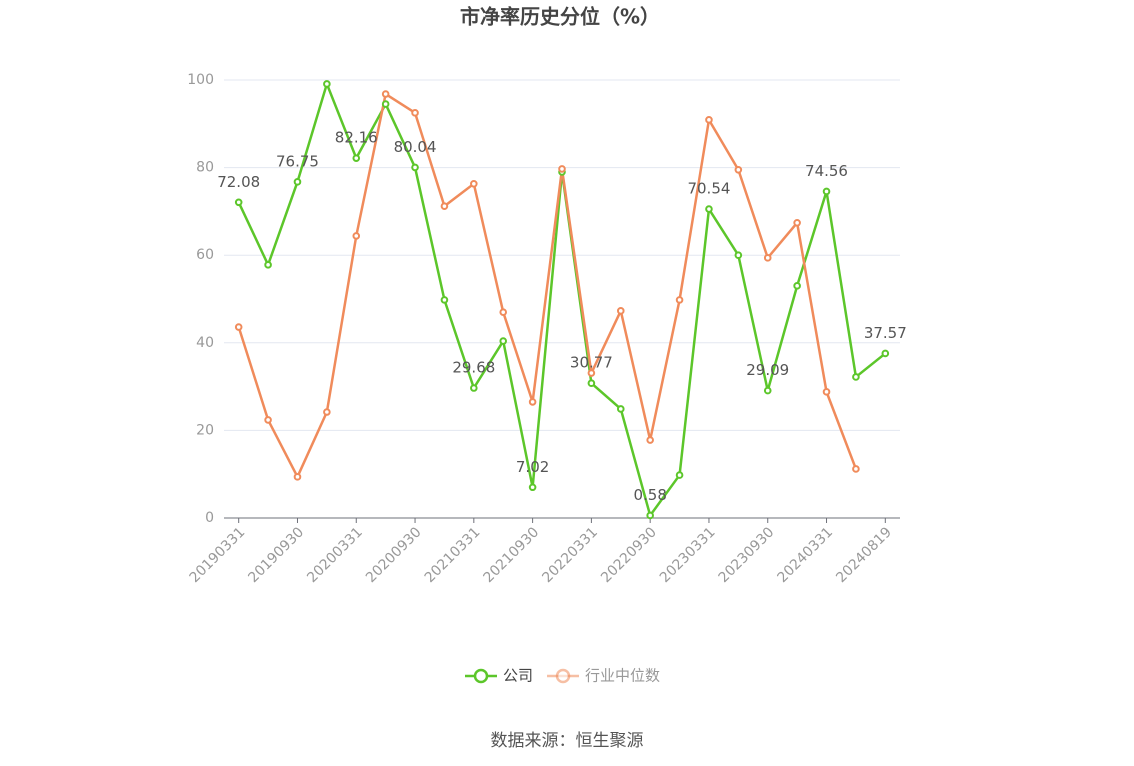 The image size is (1134, 766). Describe the element at coordinates (356, 138) in the screenshot. I see `data-label: 82.16` at that location.